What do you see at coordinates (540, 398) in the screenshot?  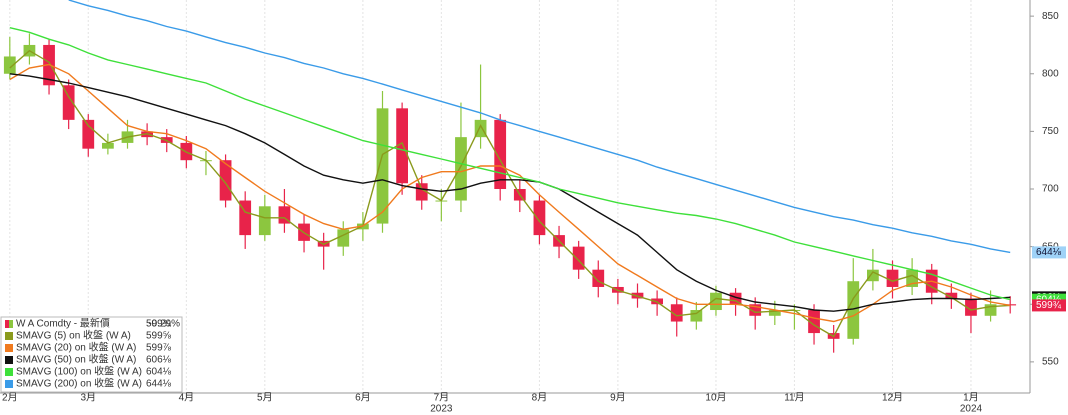 I see `x-tick-label: 8月` at bounding box center [540, 398].